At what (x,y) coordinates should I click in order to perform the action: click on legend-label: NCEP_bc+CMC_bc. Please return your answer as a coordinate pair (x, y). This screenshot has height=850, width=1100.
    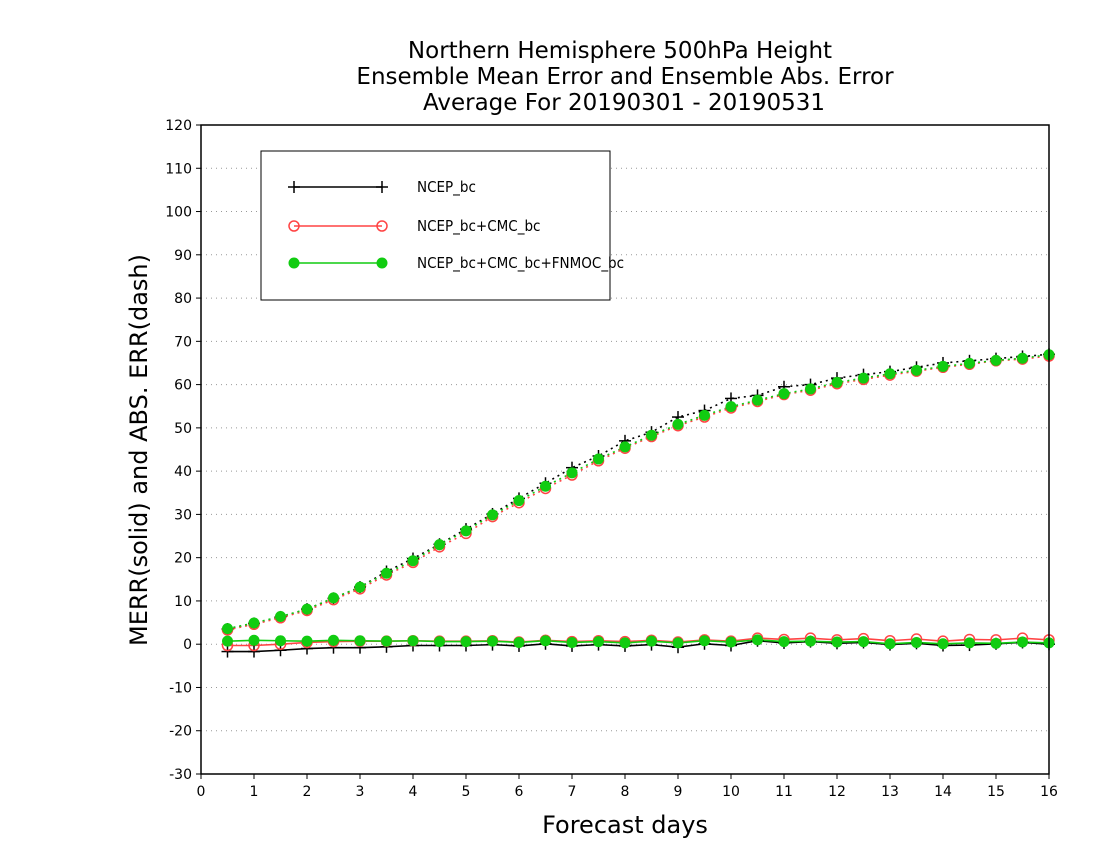
    Looking at the image, I should click on (478, 226).